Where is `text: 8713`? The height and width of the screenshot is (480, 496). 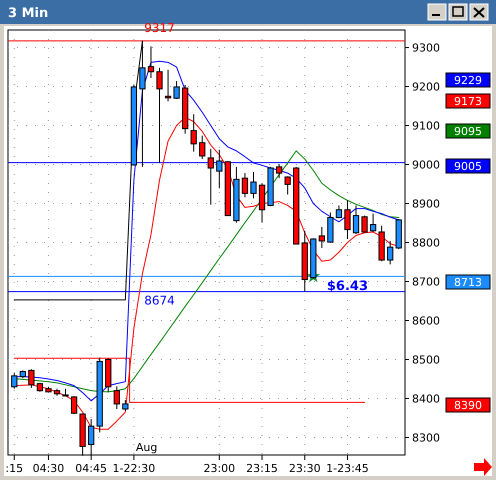 text: 8713 is located at coordinates (468, 282).